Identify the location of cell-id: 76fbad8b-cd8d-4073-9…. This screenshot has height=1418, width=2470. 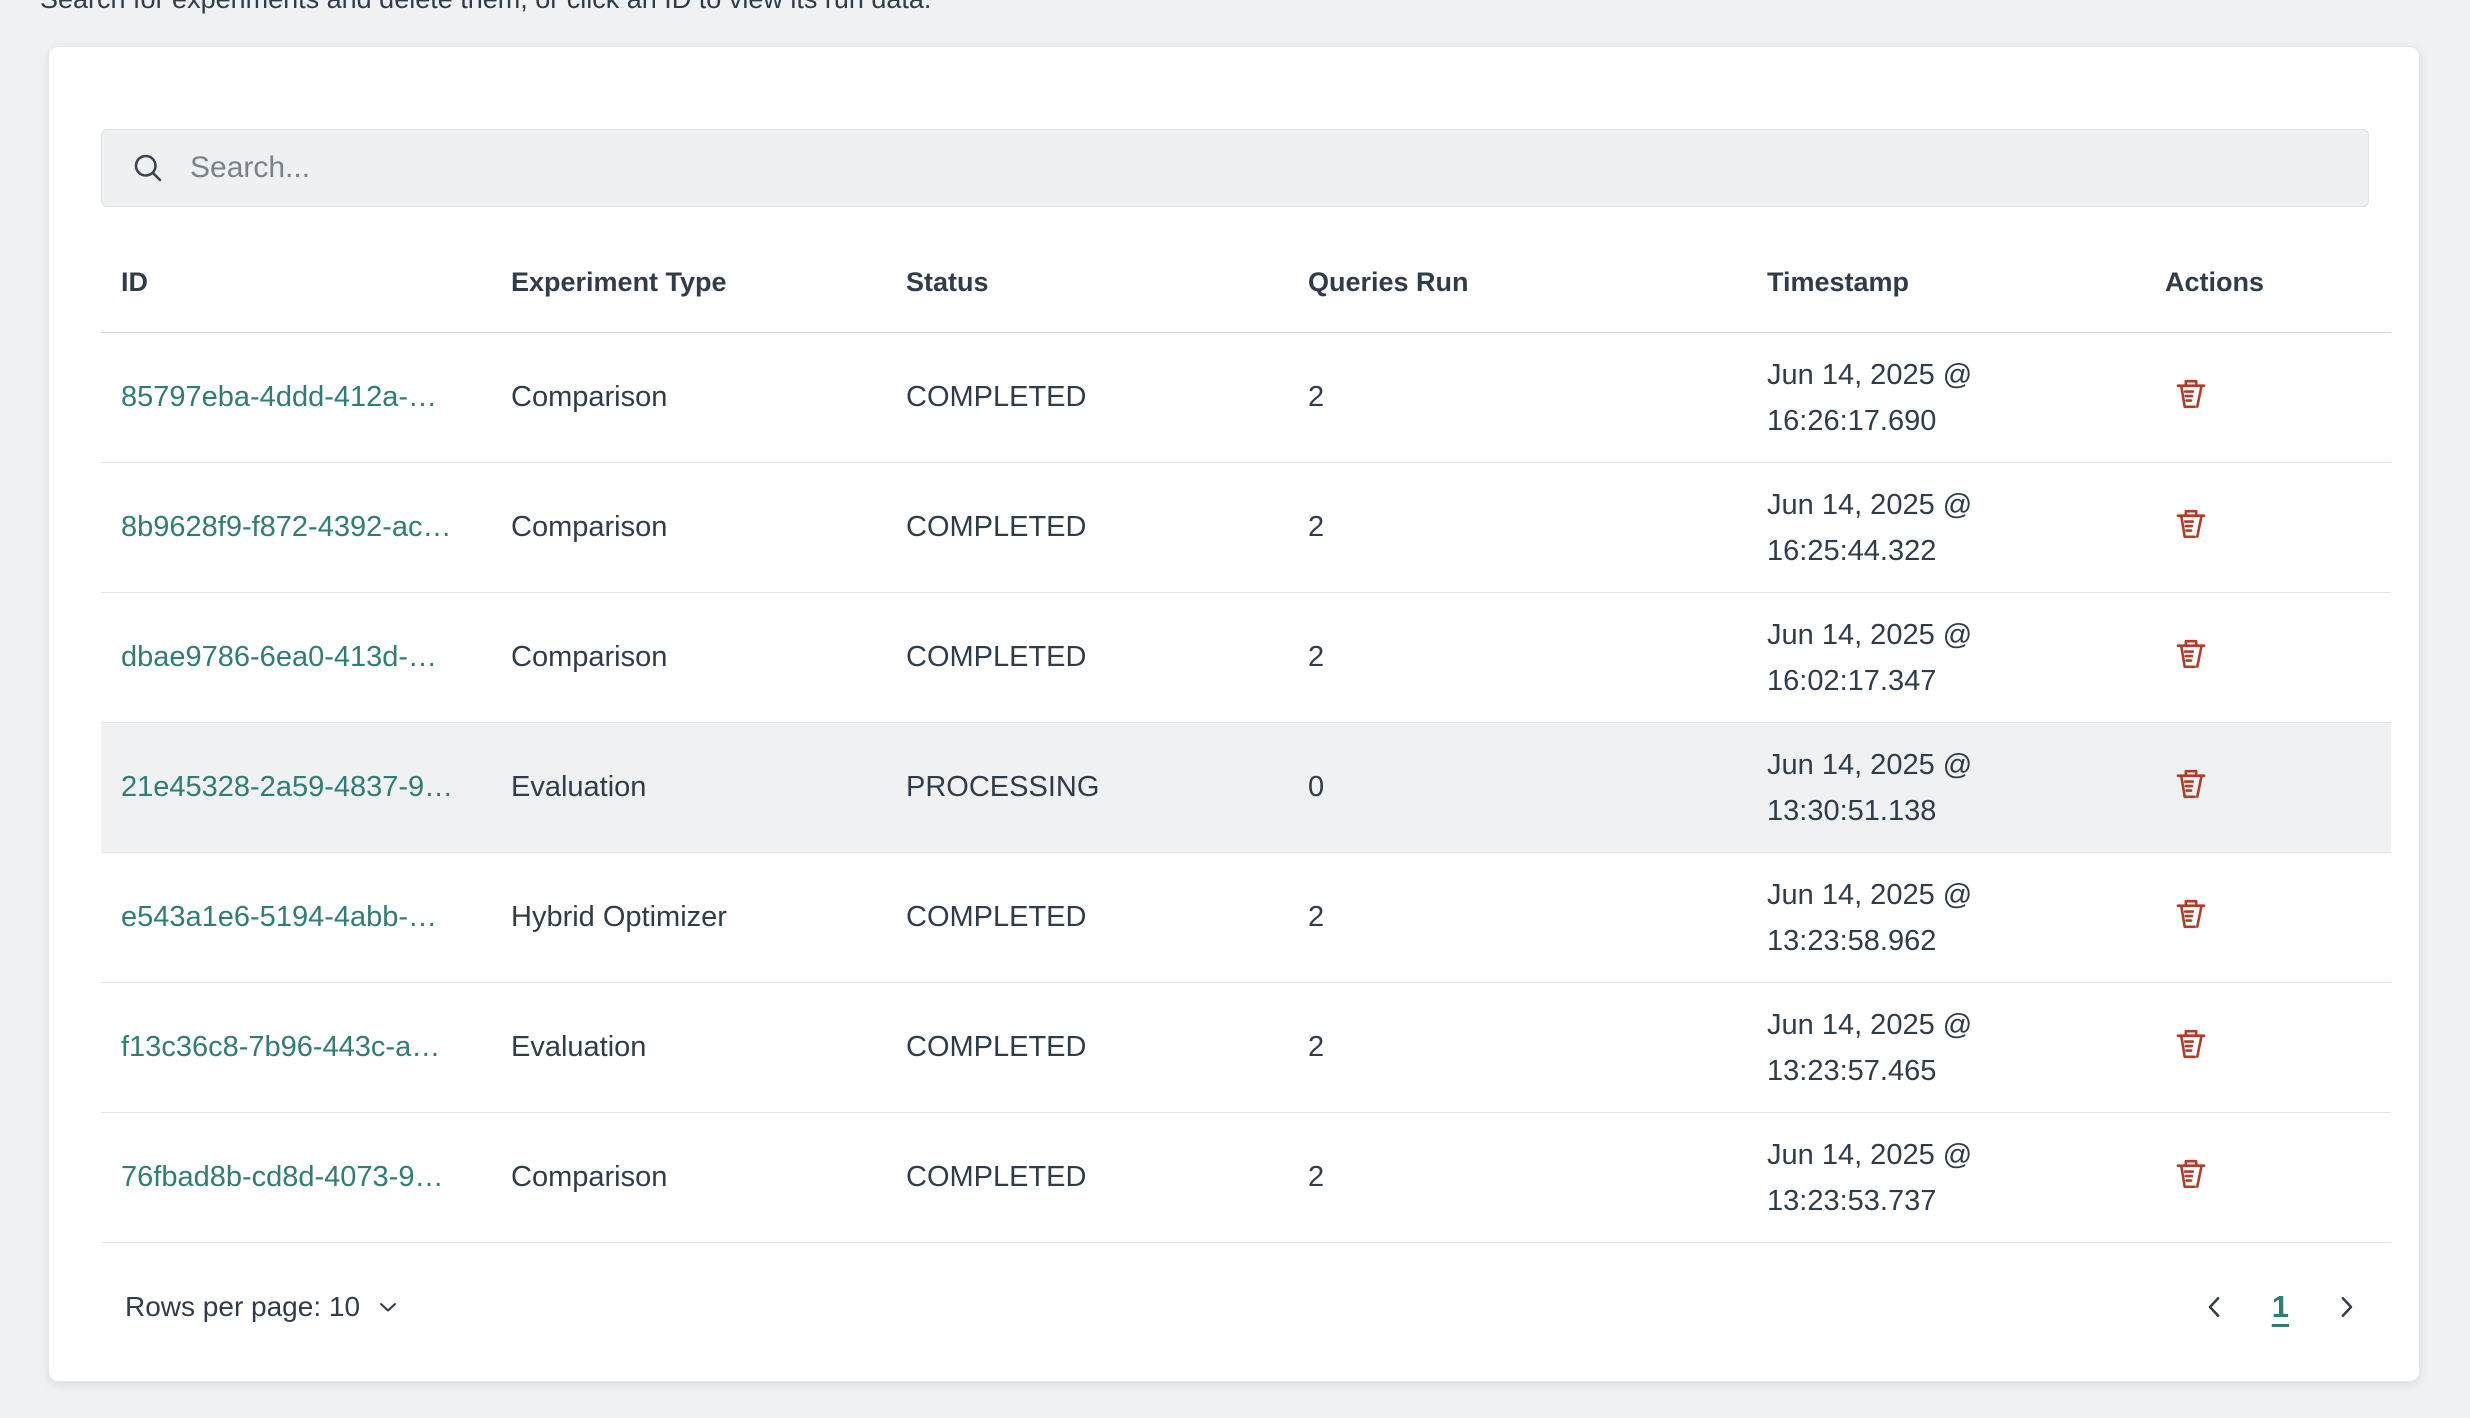
(296, 1177).